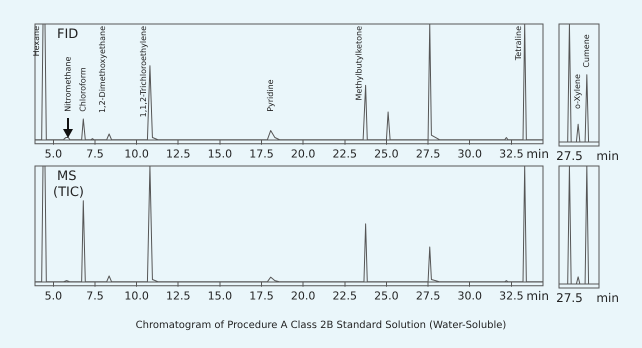 The height and width of the screenshot is (348, 642). I want to click on chart-title: FID, so click(67, 34).